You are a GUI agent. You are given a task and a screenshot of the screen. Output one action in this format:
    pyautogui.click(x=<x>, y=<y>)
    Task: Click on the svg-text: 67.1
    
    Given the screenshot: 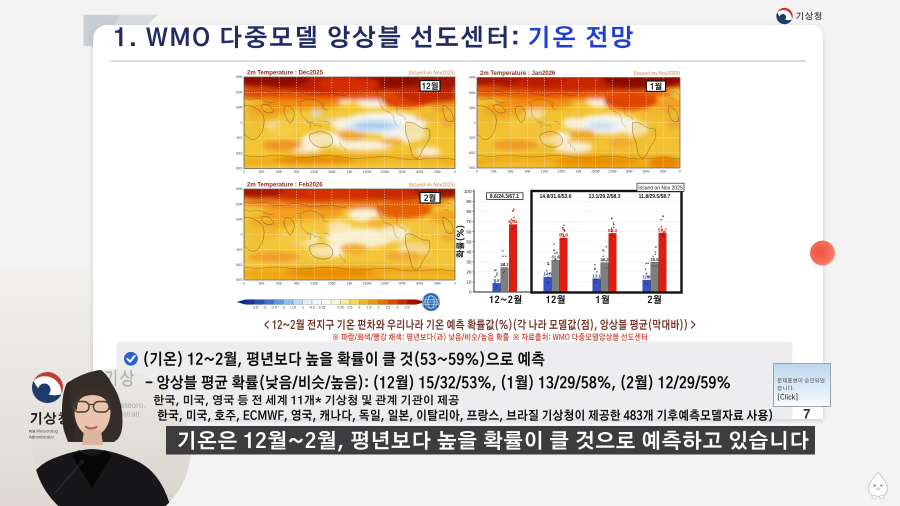 What is the action you would take?
    pyautogui.click(x=513, y=221)
    